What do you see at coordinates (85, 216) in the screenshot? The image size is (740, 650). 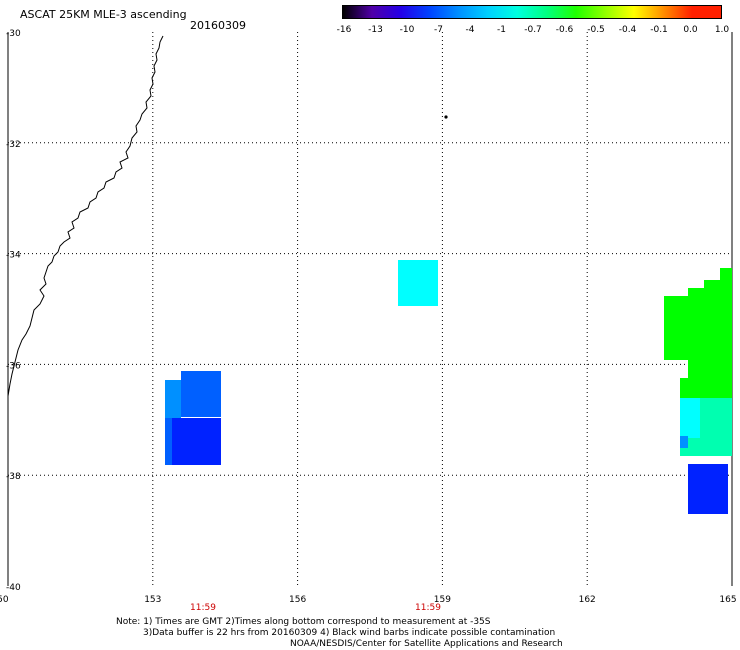 I see `coastline` at bounding box center [85, 216].